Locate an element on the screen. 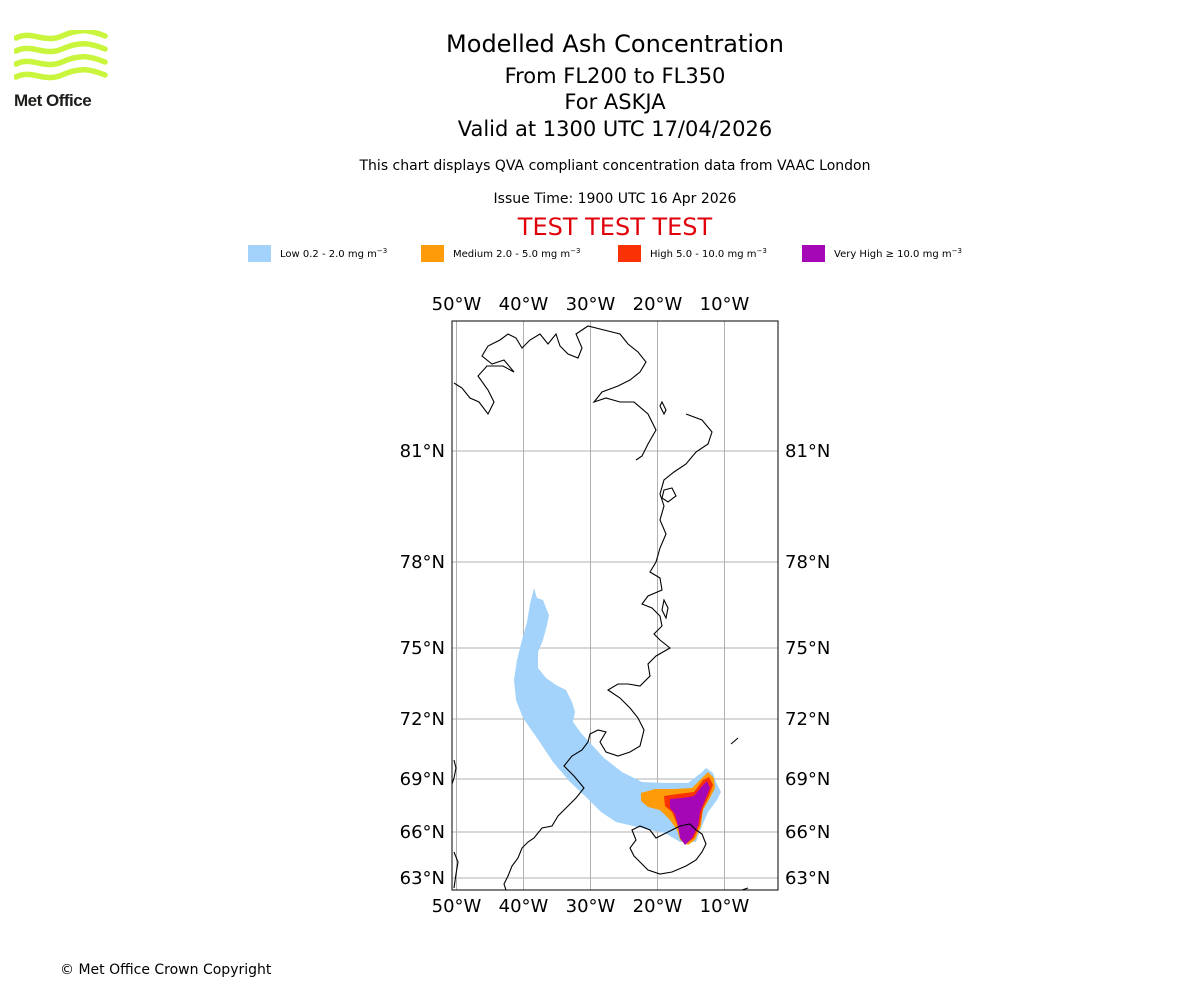 Image resolution: width=1200 pixels, height=1000 pixels. legend-swatch-low is located at coordinates (259, 253).